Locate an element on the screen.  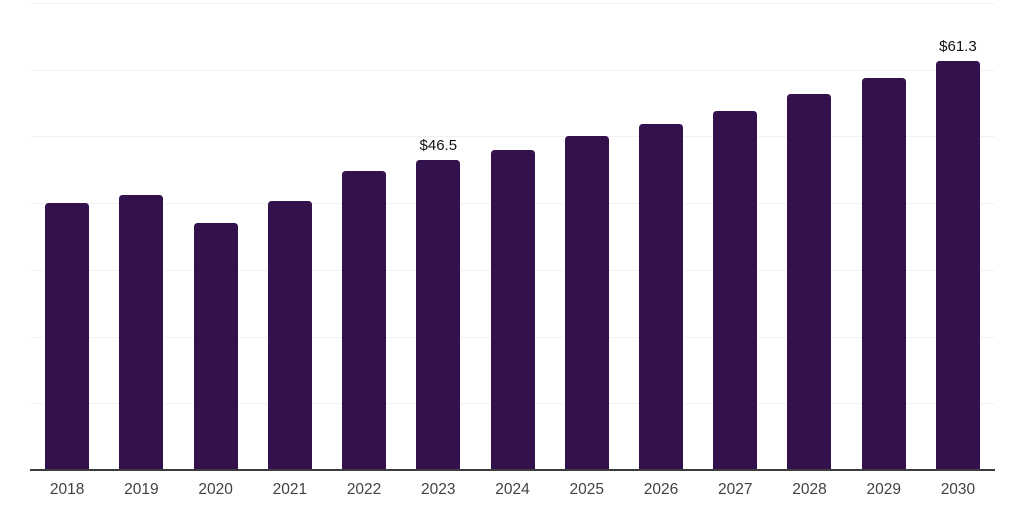
bar-2020 is located at coordinates (215, 346).